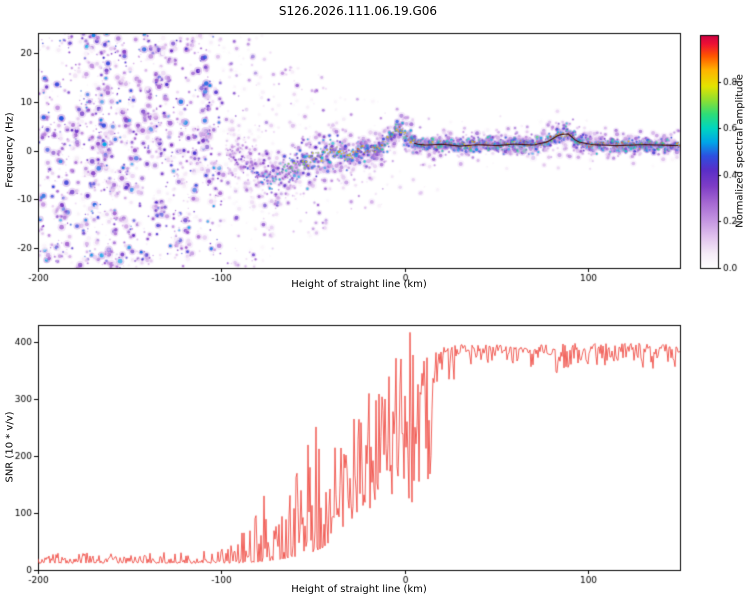 The width and height of the screenshot is (750, 600). Describe the element at coordinates (10, 150) in the screenshot. I see `top-y-axis-label: Frequency (Hz)` at that location.